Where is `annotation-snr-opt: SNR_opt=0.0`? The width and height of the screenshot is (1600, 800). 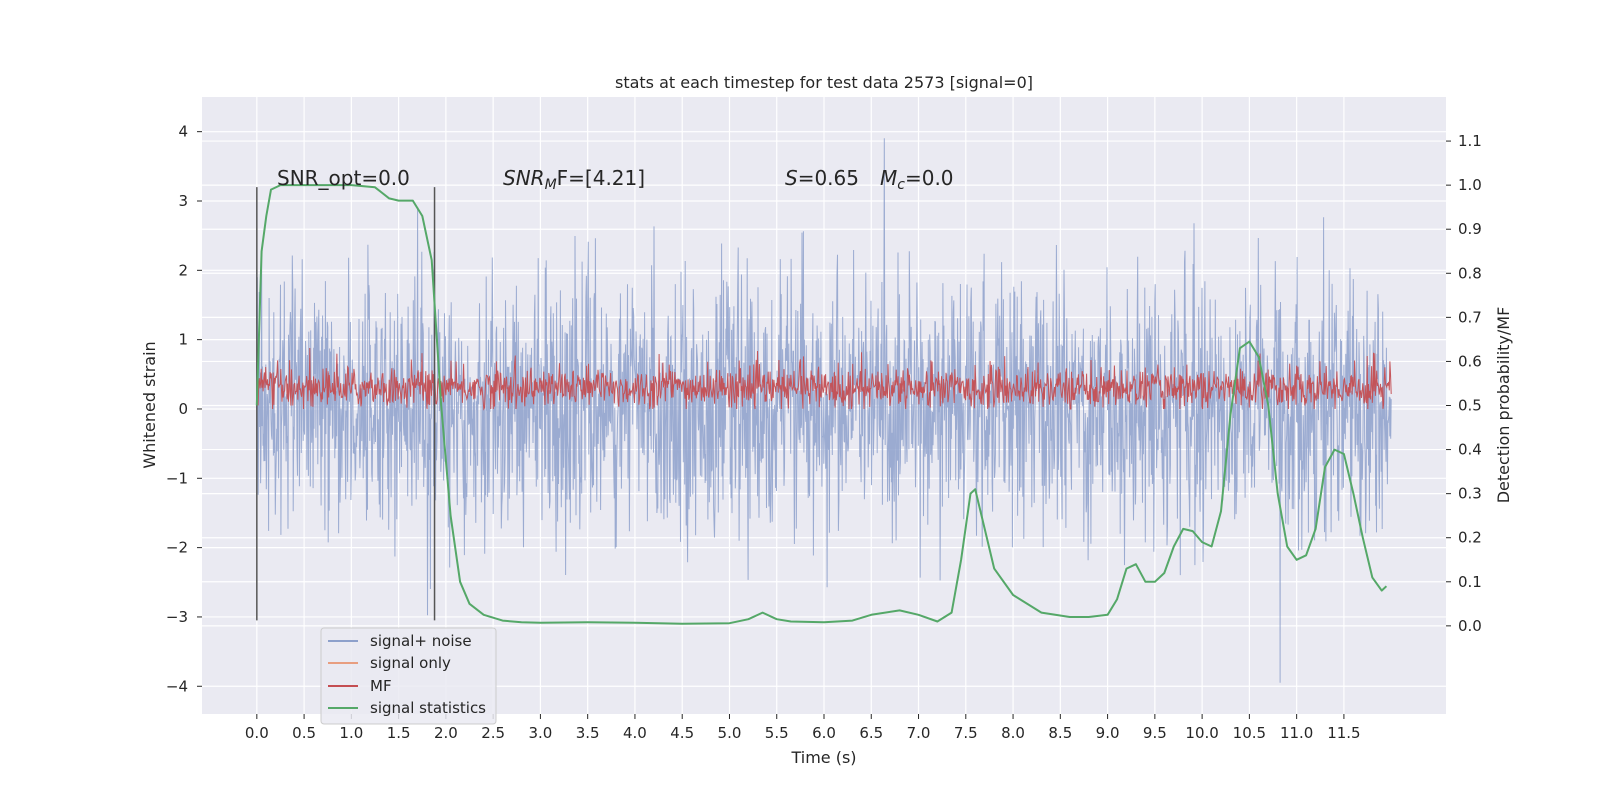
annotation-snr-opt: SNR_opt=0.0 is located at coordinates (343, 178).